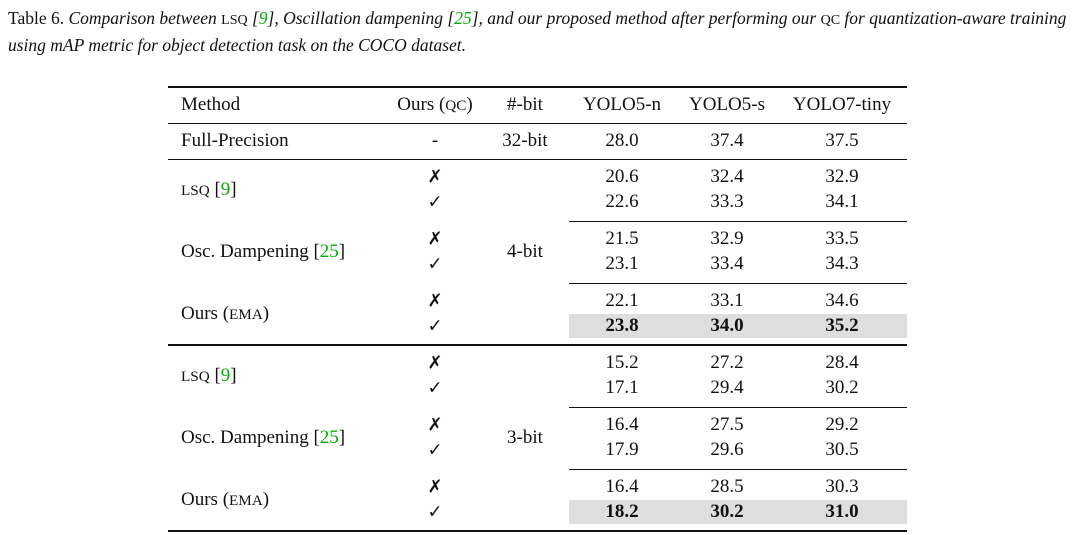 This screenshot has width=1080, height=535. I want to click on text-part: #-bit, so click(525, 104).